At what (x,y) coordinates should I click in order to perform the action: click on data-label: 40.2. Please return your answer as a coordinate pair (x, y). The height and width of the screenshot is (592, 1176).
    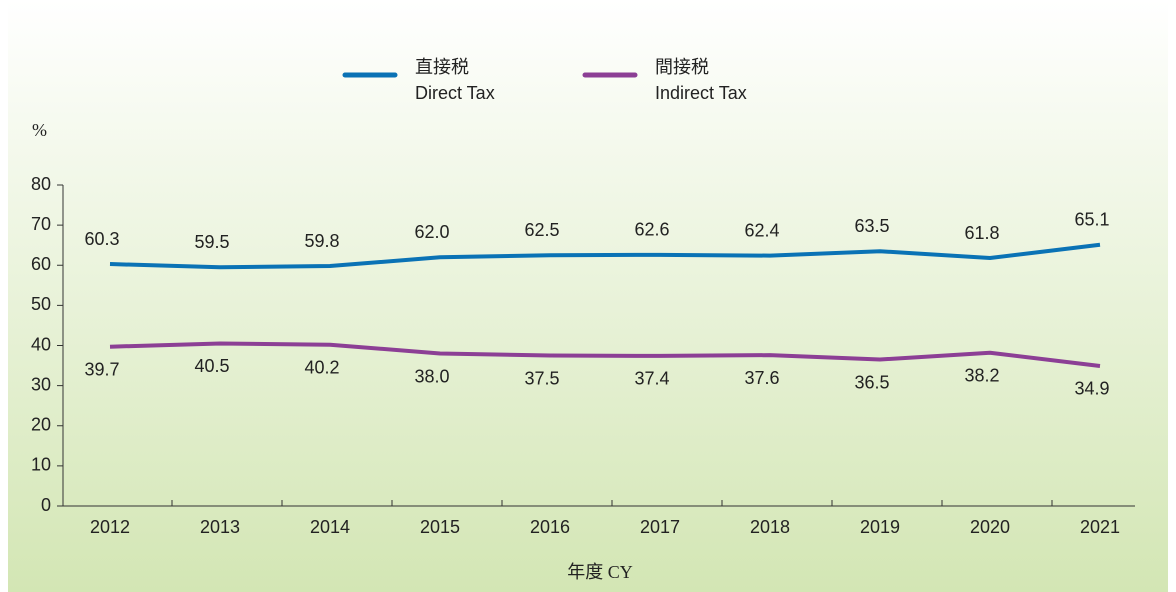
    Looking at the image, I should click on (321, 367).